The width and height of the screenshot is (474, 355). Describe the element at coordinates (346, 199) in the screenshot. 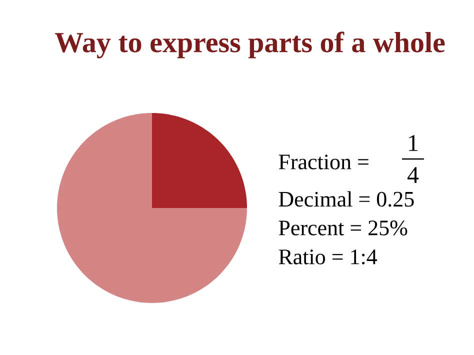

I see `text: Decimal = 0.25` at that location.